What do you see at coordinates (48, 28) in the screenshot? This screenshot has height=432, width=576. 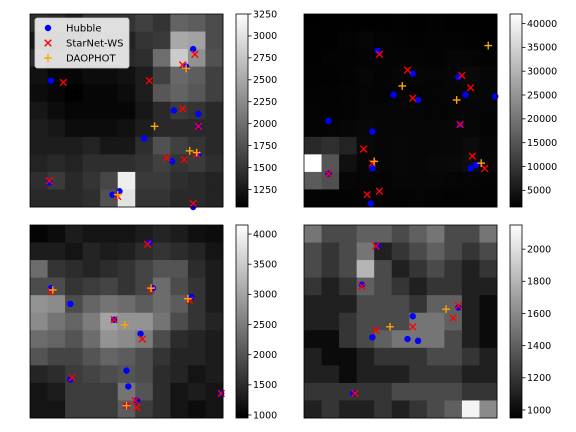 I see `hubble-legend-icon` at bounding box center [48, 28].